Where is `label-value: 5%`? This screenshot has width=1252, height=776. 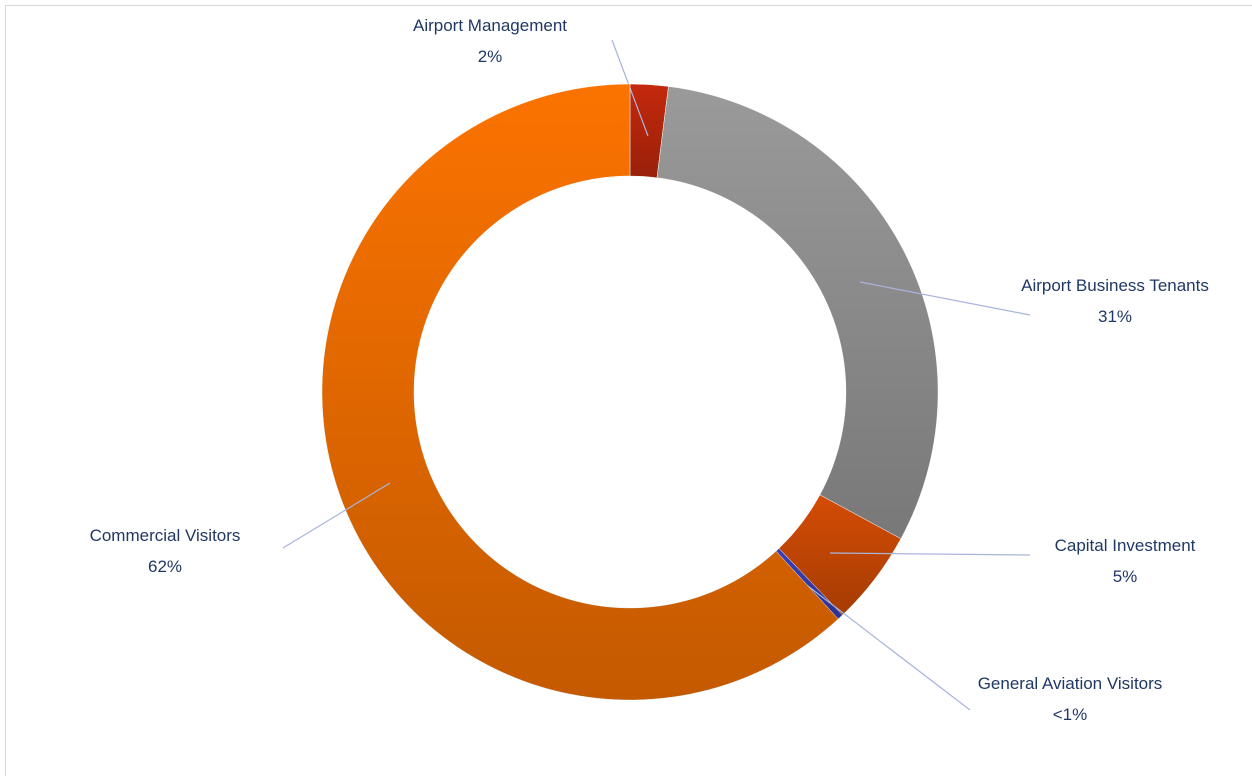 label-value: 5% is located at coordinates (1125, 576).